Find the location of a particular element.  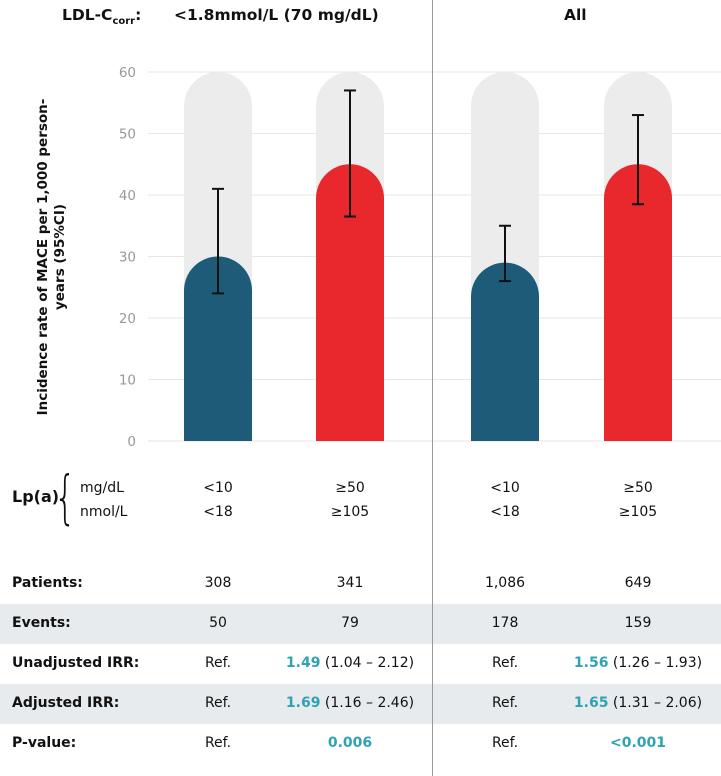

lpa-label: Lp(a) is located at coordinates (36, 496).